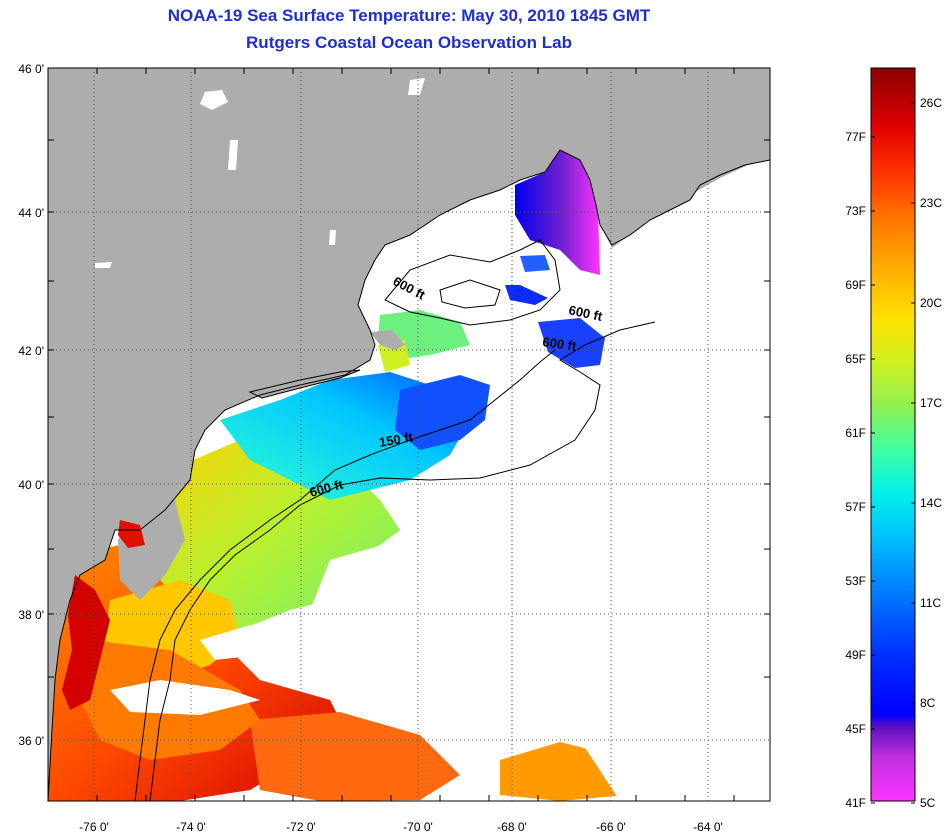 The height and width of the screenshot is (840, 944). Describe the element at coordinates (931, 103) in the screenshot. I see `colorbar-celsius-label: 26C` at that location.